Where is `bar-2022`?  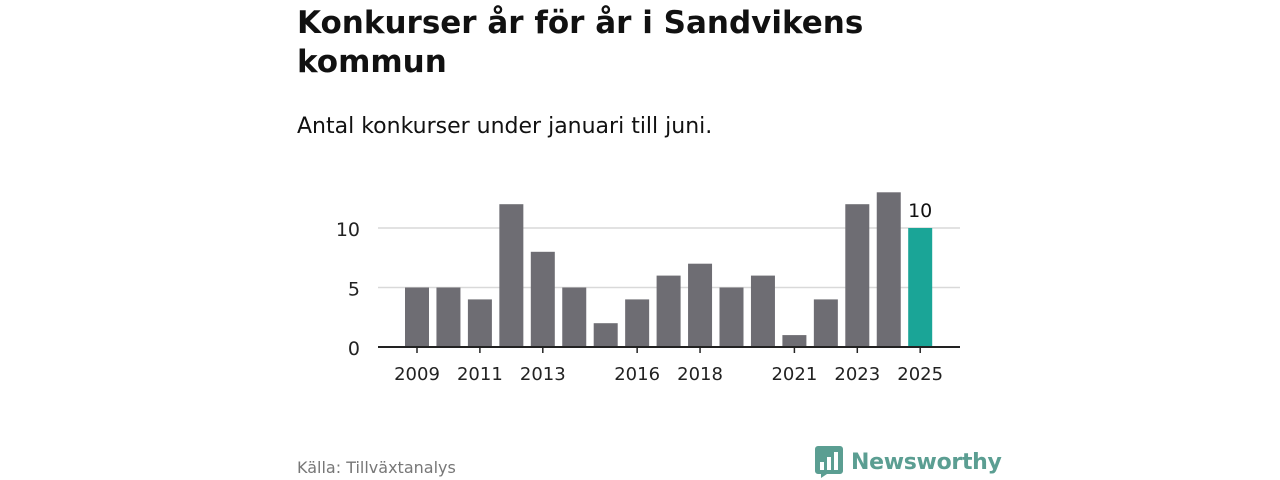
bar-2022 is located at coordinates (825, 323).